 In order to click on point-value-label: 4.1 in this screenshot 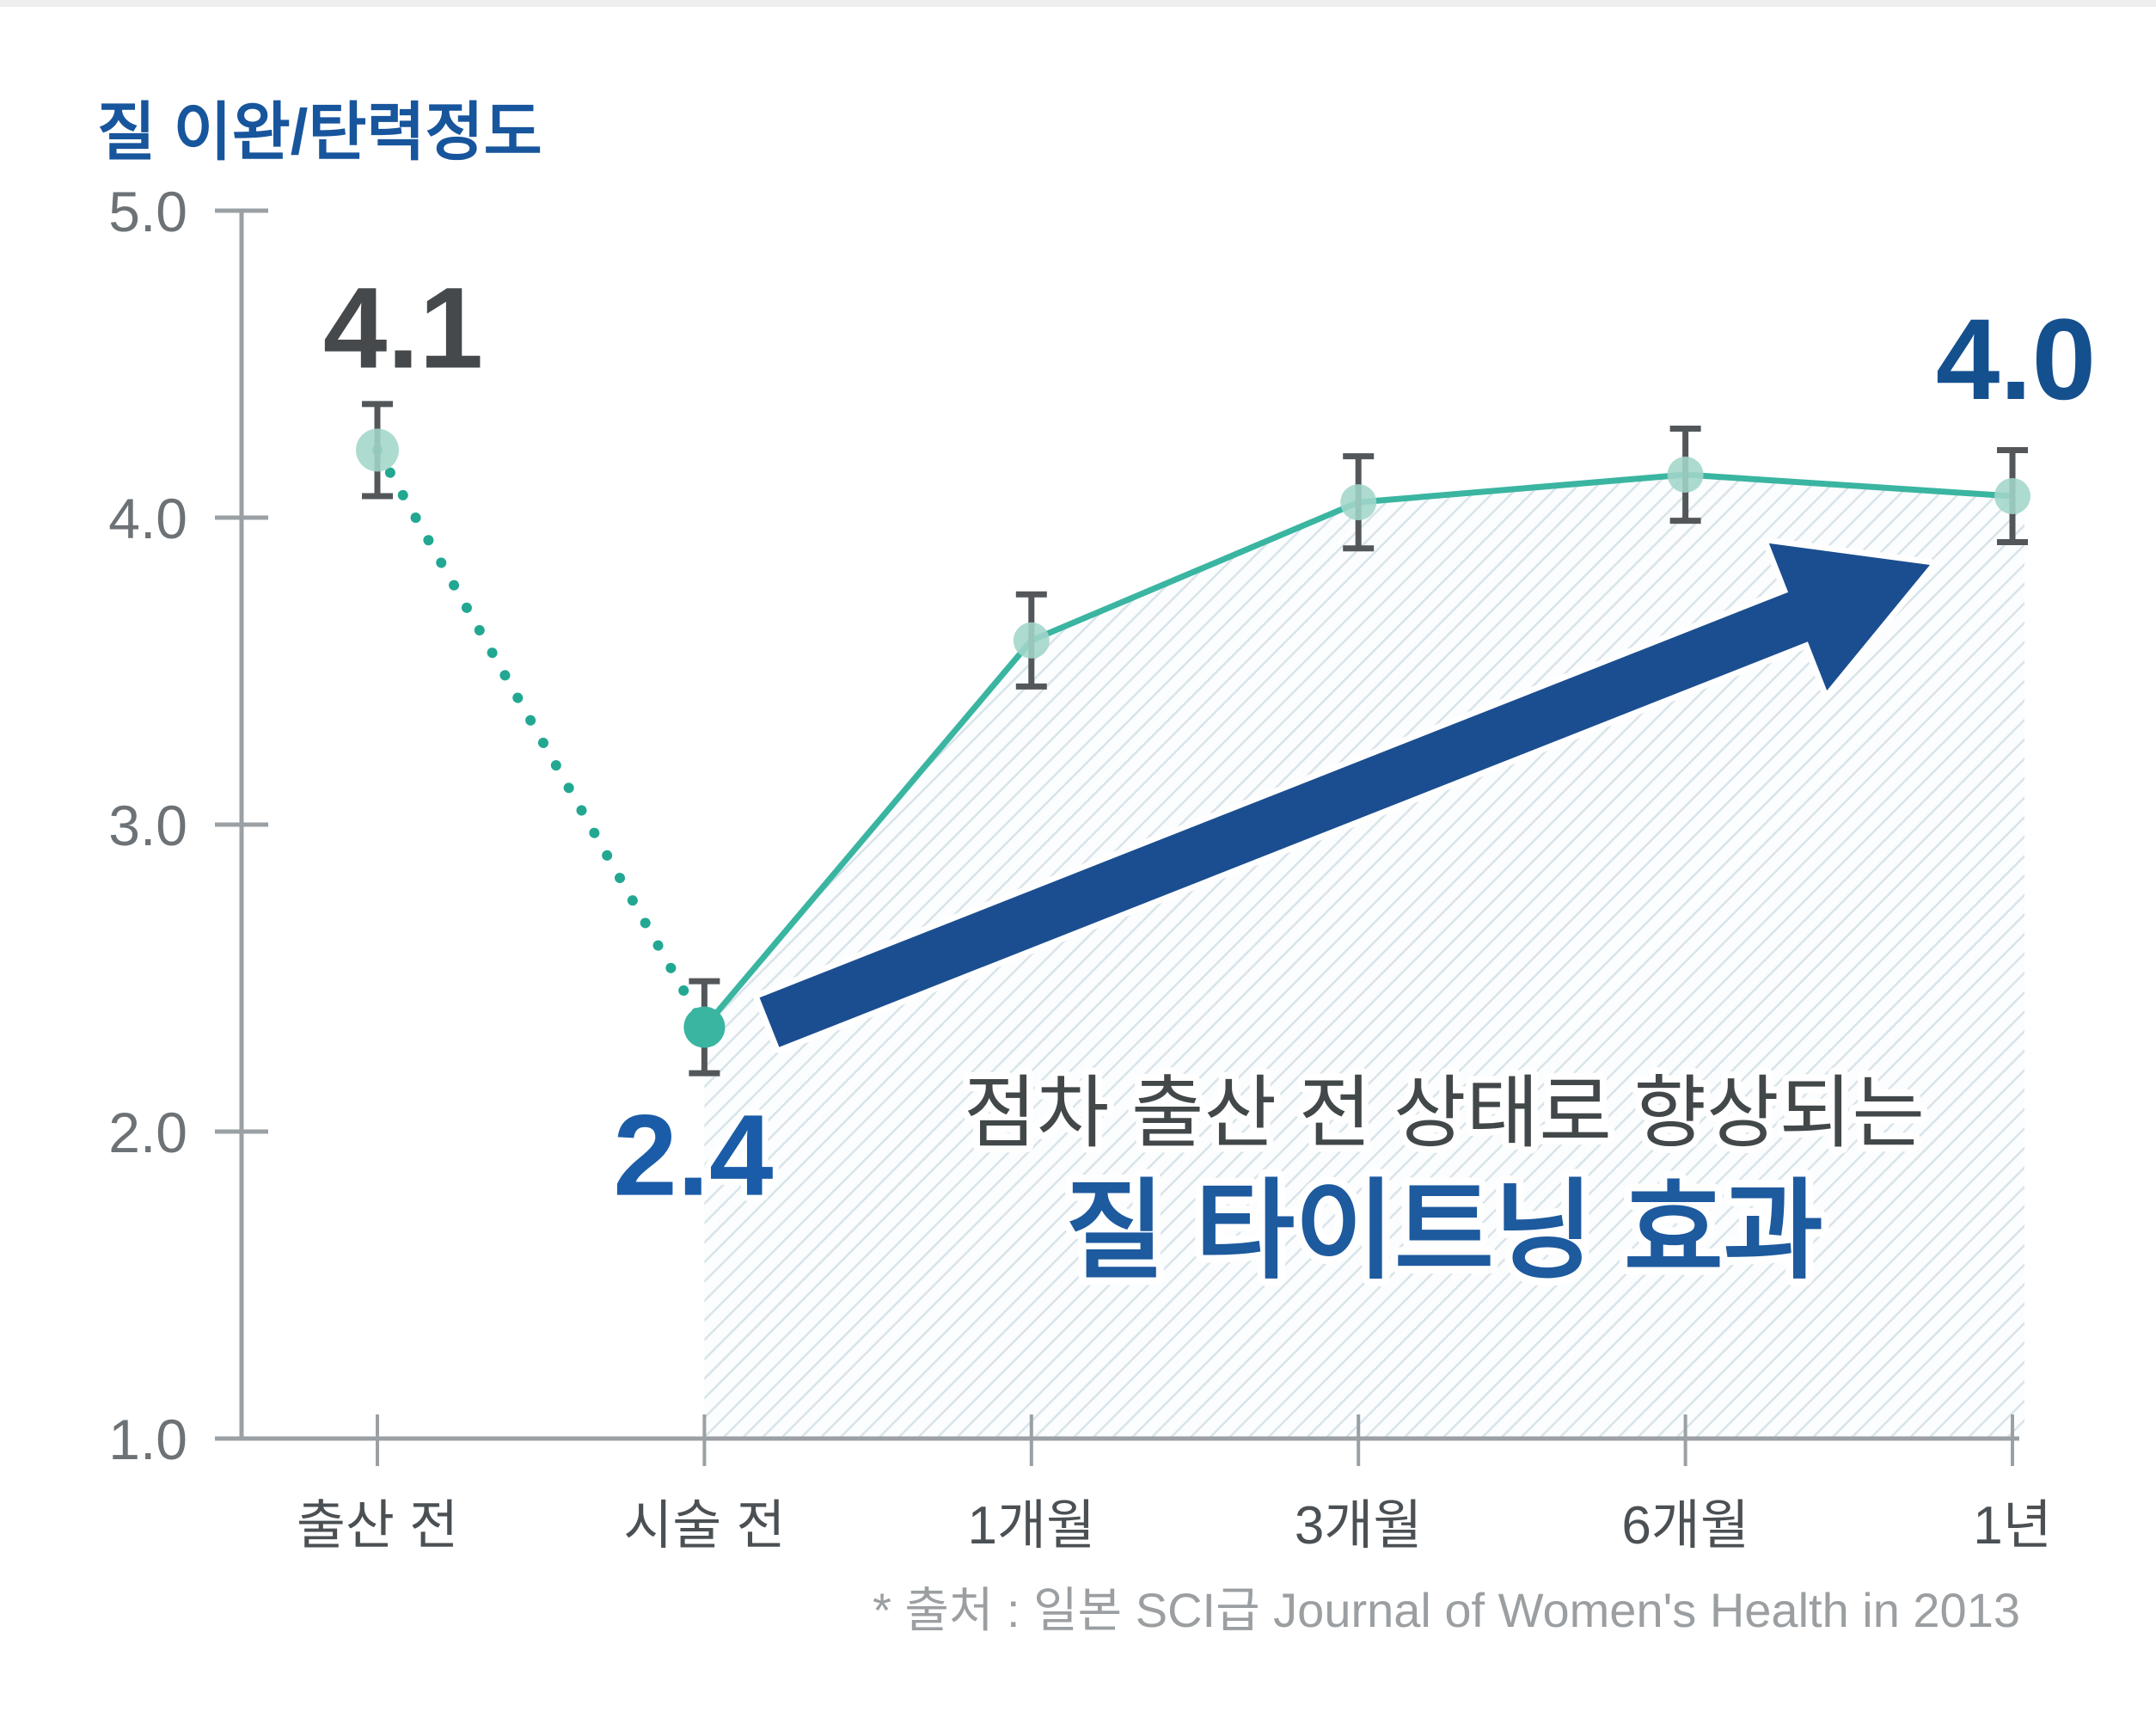, I will do `click(403, 328)`.